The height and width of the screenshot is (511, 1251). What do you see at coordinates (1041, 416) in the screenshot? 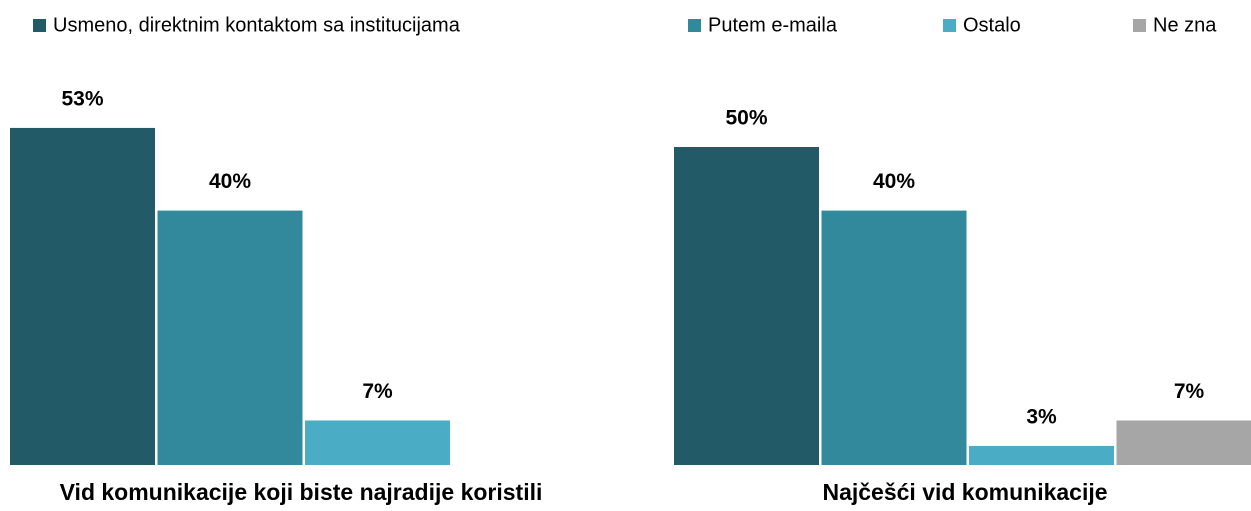
I see `value-label: 3%` at bounding box center [1041, 416].